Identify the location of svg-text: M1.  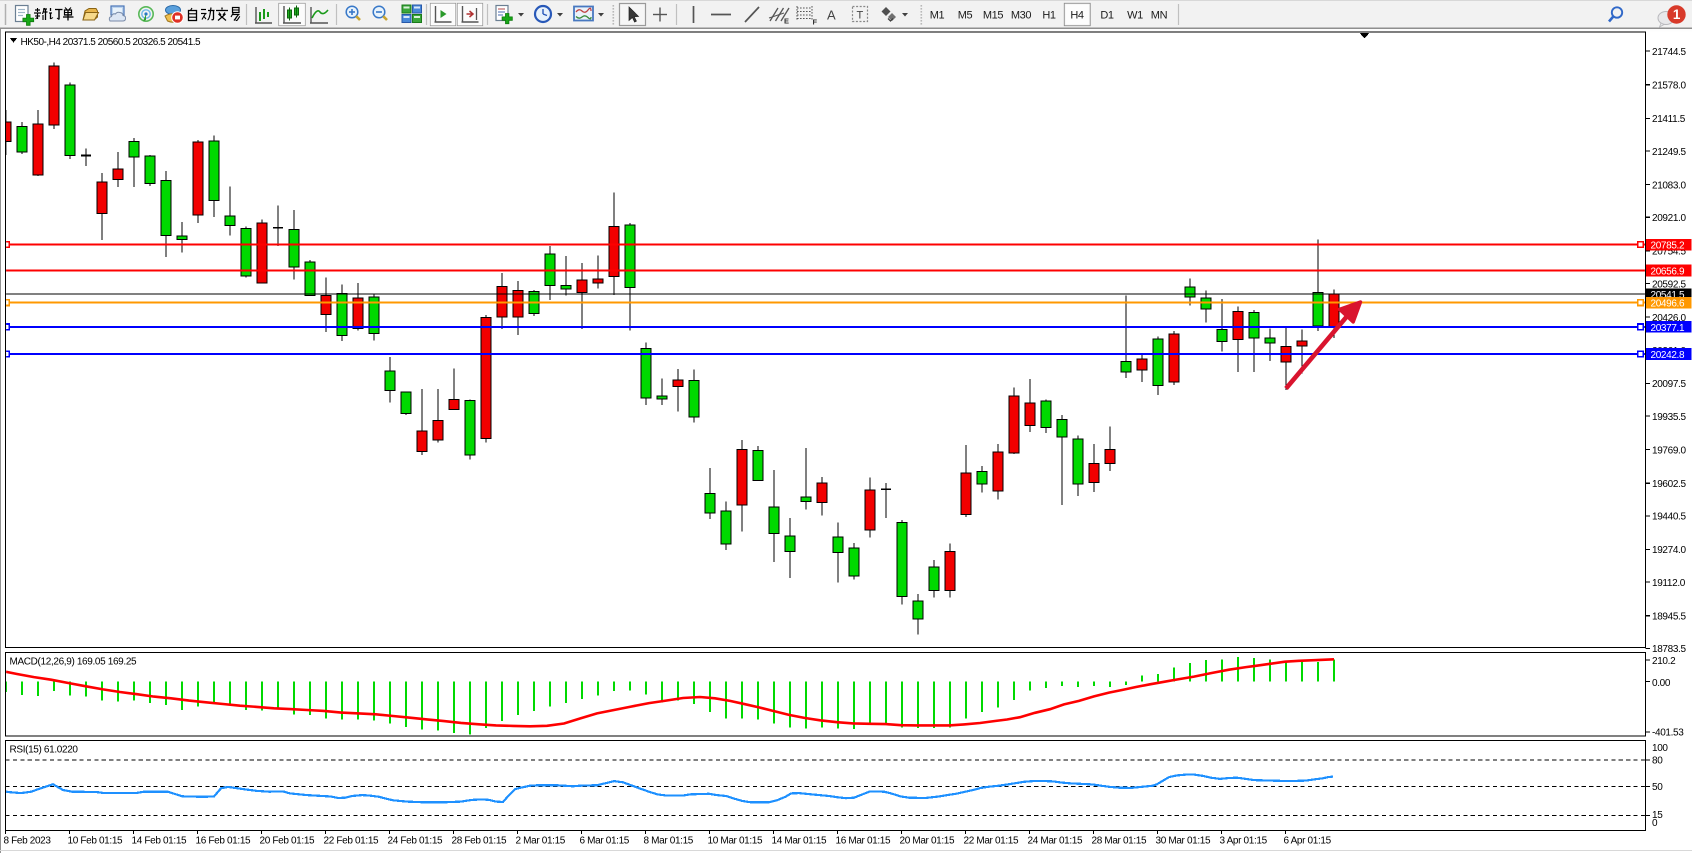
(937, 15).